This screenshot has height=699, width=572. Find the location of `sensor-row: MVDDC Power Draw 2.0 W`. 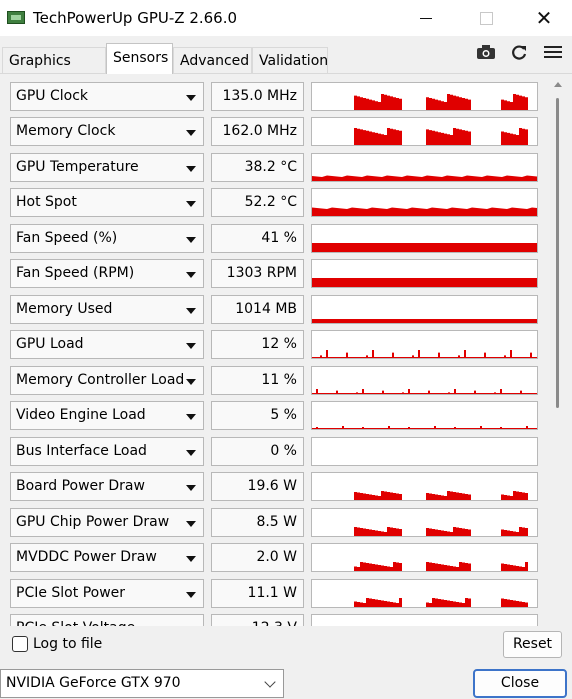

sensor-row: MVDDC Power Draw 2.0 W is located at coordinates (275, 558).